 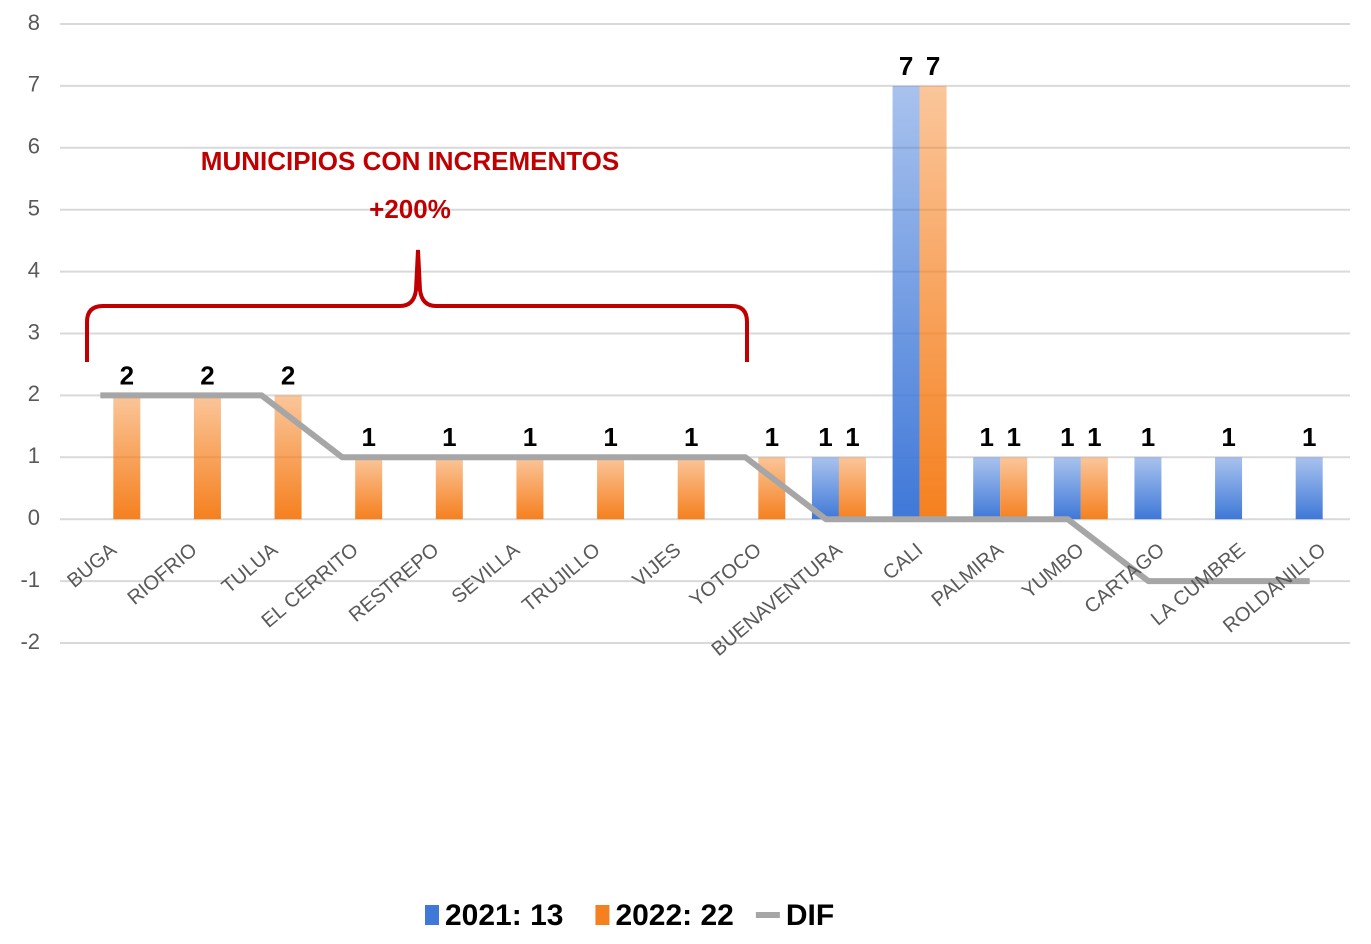 I want to click on x-tick-label: VIJES, so click(x=657, y=565).